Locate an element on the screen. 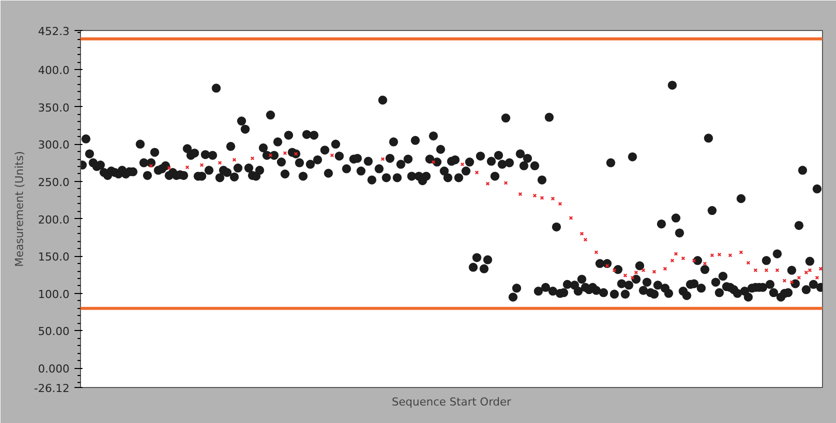 Image resolution: width=836 pixels, height=423 pixels. y-tick-label: 400.0 is located at coordinates (54, 71).